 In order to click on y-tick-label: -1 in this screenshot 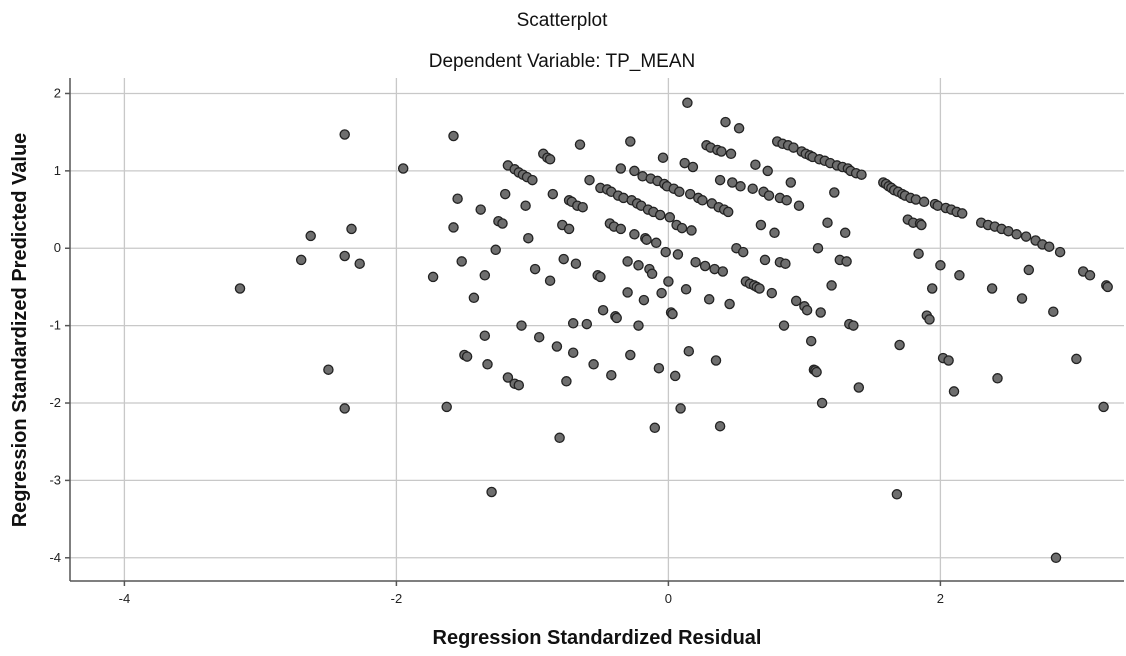, I will do `click(55, 325)`.